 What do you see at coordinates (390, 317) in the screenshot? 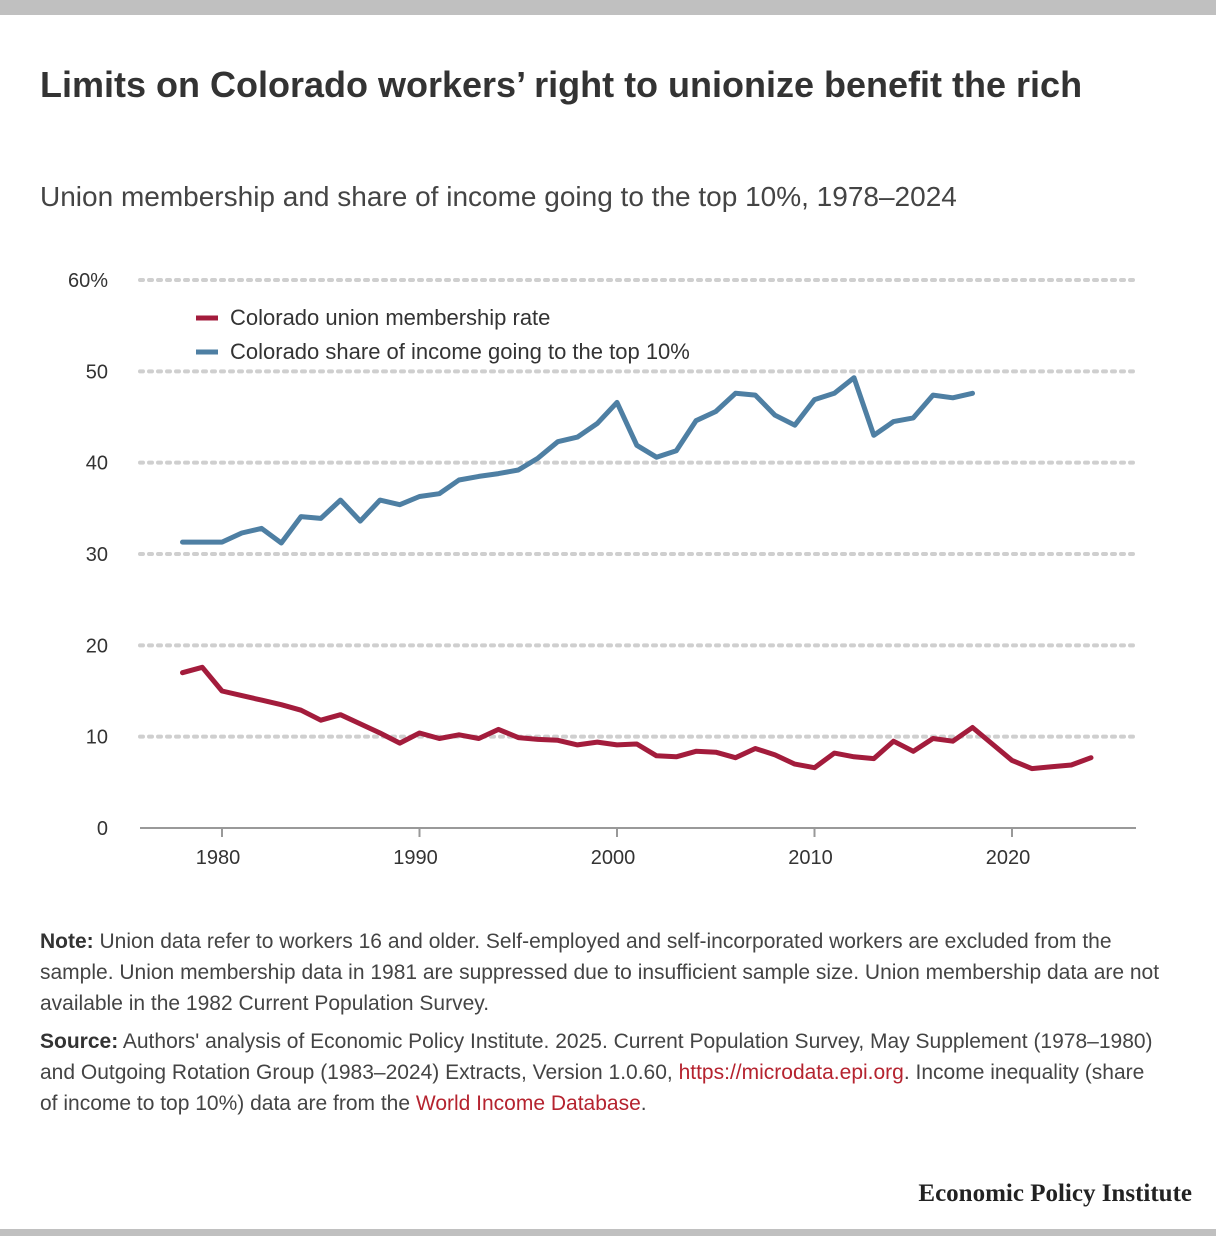
I see `legend-label: Colorado union membership rate` at bounding box center [390, 317].